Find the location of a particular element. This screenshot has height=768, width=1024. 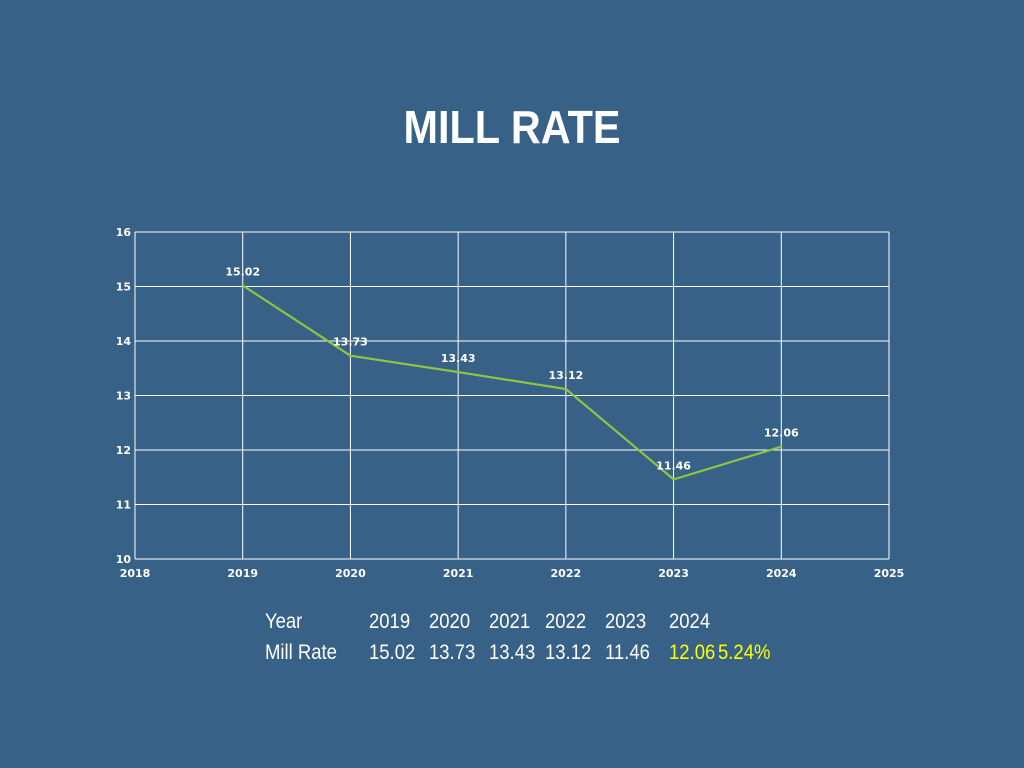

y-tick-label: 16 is located at coordinates (124, 232).